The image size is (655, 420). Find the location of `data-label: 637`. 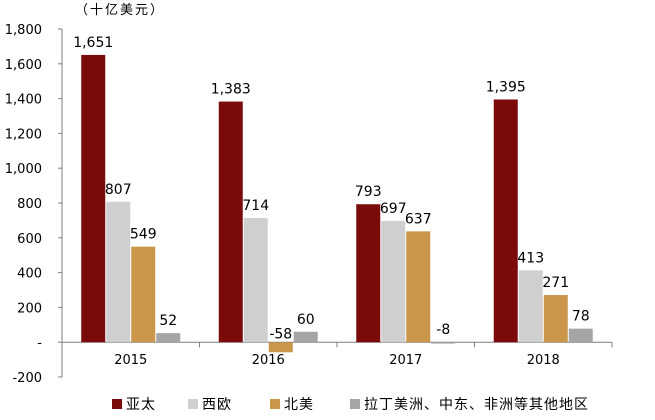

data-label: 637 is located at coordinates (418, 219).